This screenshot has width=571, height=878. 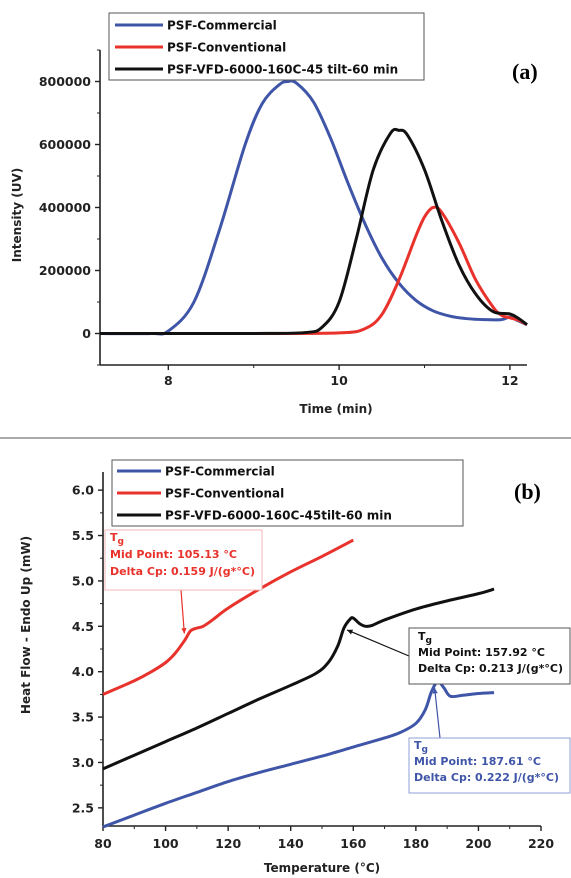 What do you see at coordinates (168, 380) in the screenshot?
I see `panel-a-x-tick-label: 8` at bounding box center [168, 380].